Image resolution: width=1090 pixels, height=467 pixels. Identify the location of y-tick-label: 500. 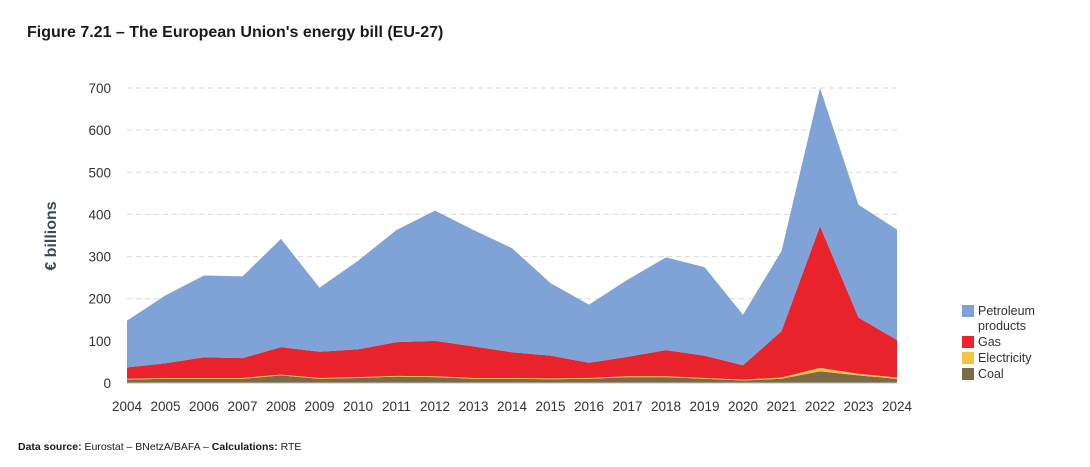
(99, 172).